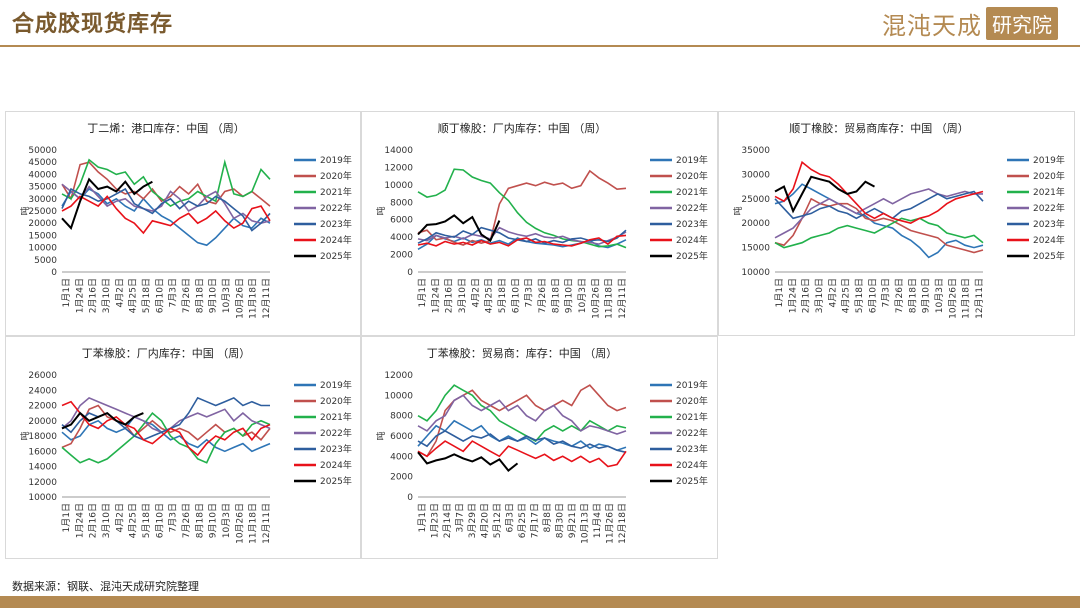 The image size is (1080, 608). What do you see at coordinates (535, 520) in the screenshot?
I see `x-tick-label: 7月17日` at bounding box center [535, 520].